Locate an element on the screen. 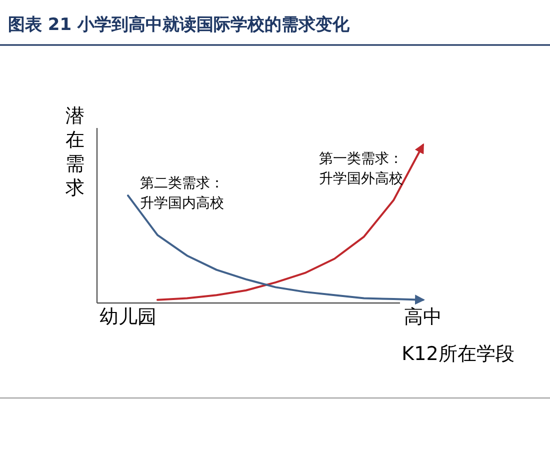 Image resolution: width=550 pixels, height=458 pixels. chart-title: 图表 21 小学到高中就读国际学校的需求变化 is located at coordinates (179, 25).